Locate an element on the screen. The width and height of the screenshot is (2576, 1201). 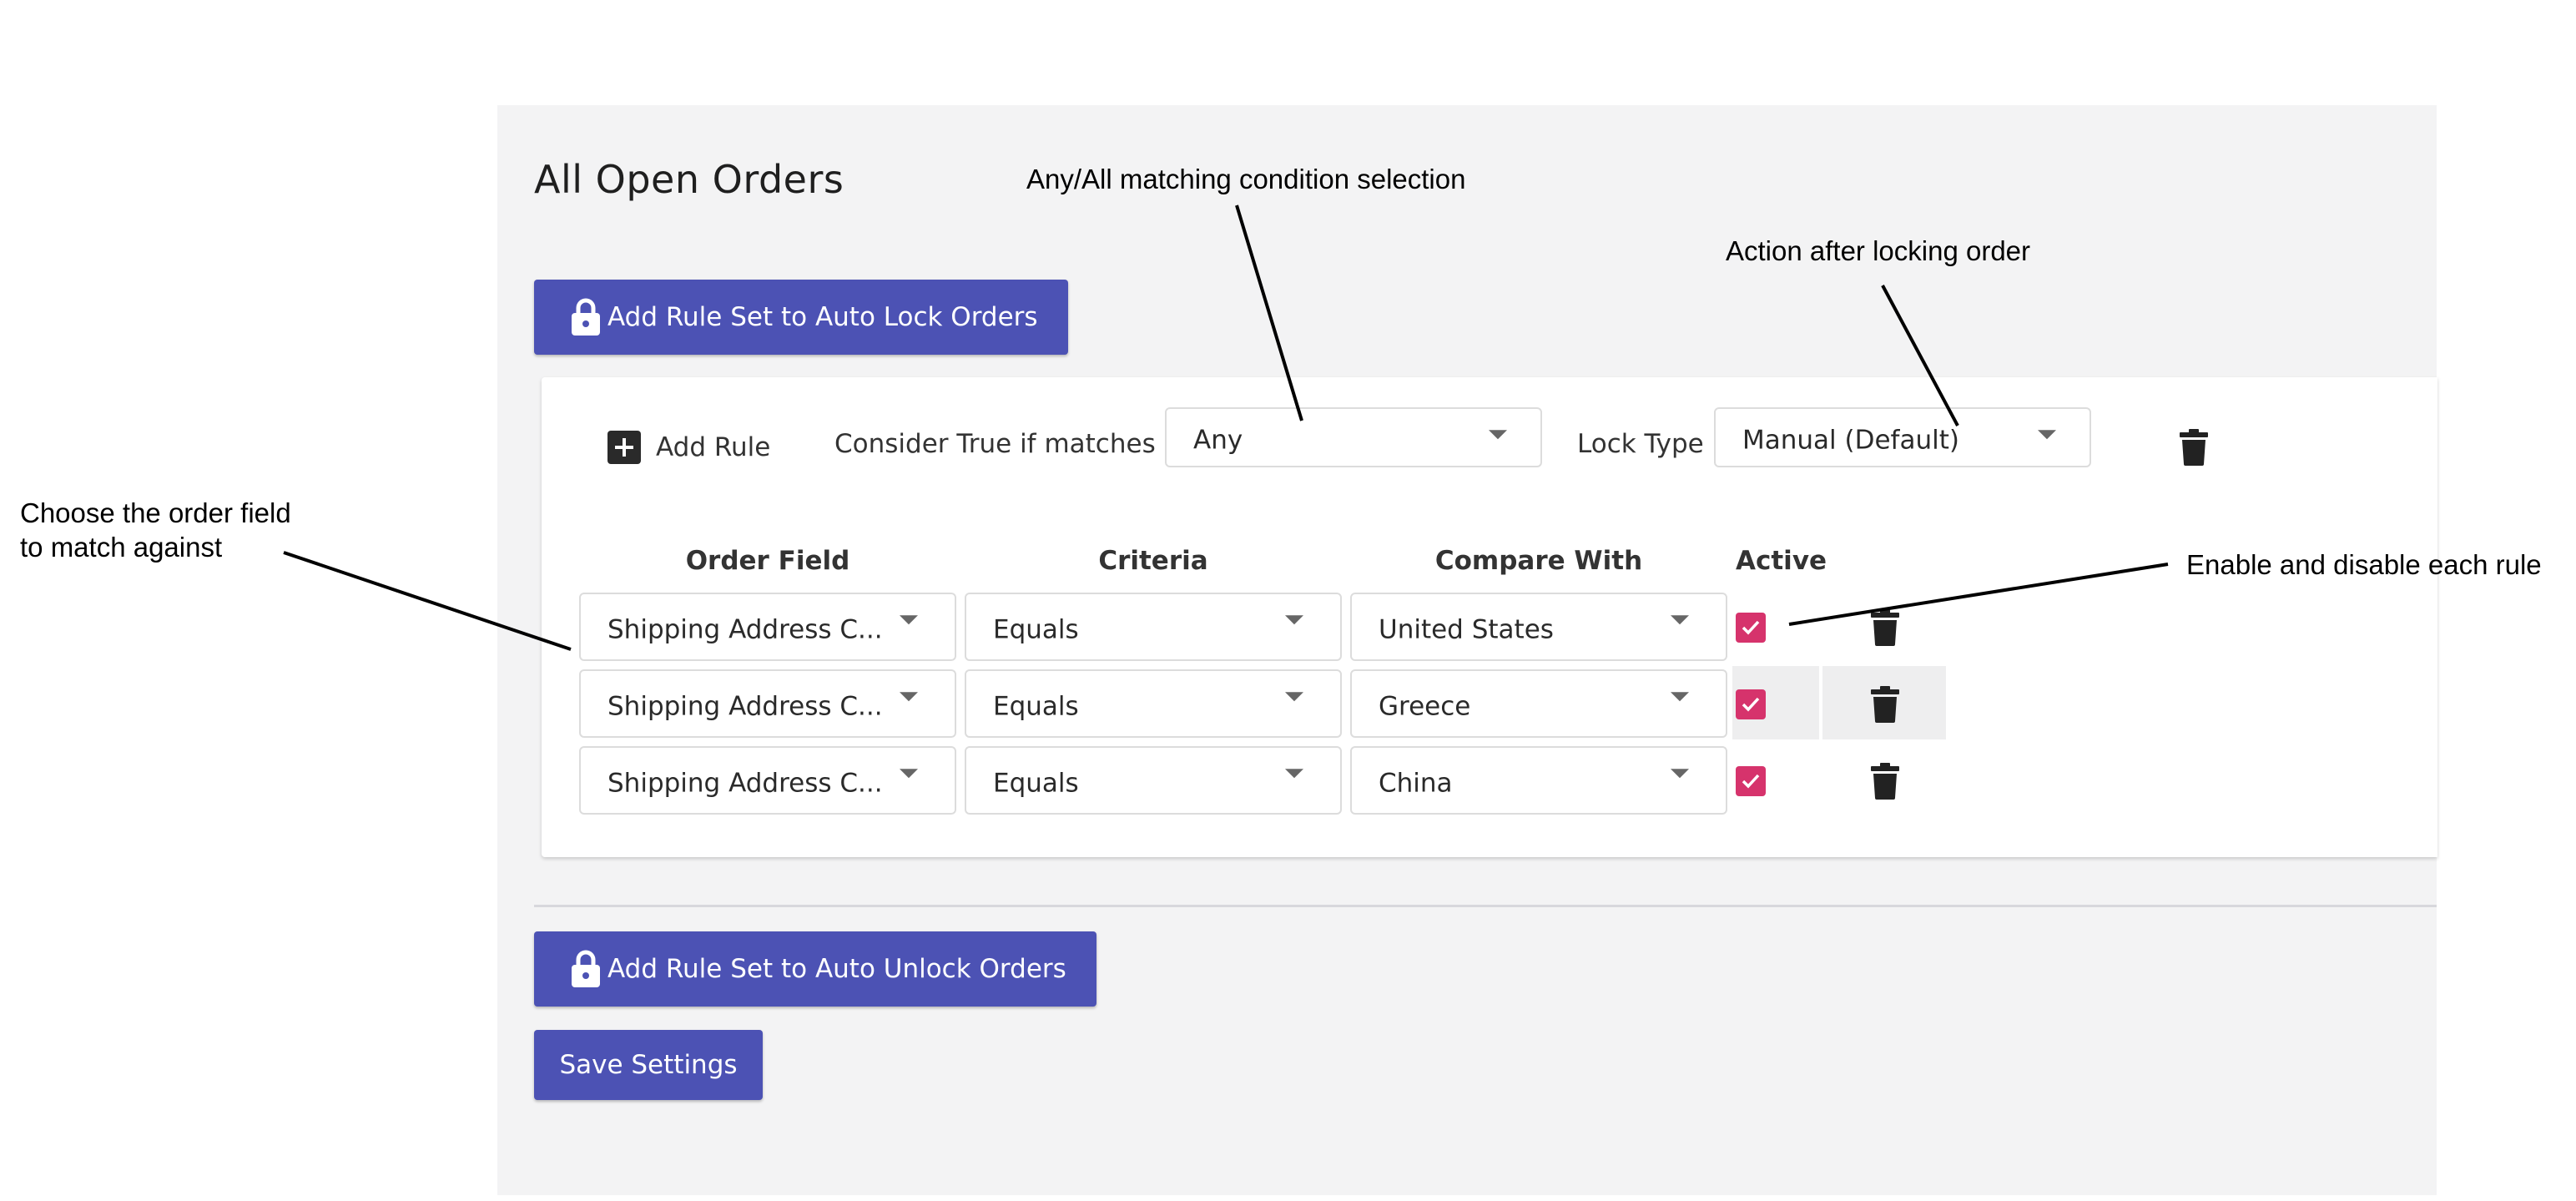
match-mode-select: Any is located at coordinates (1353, 437).